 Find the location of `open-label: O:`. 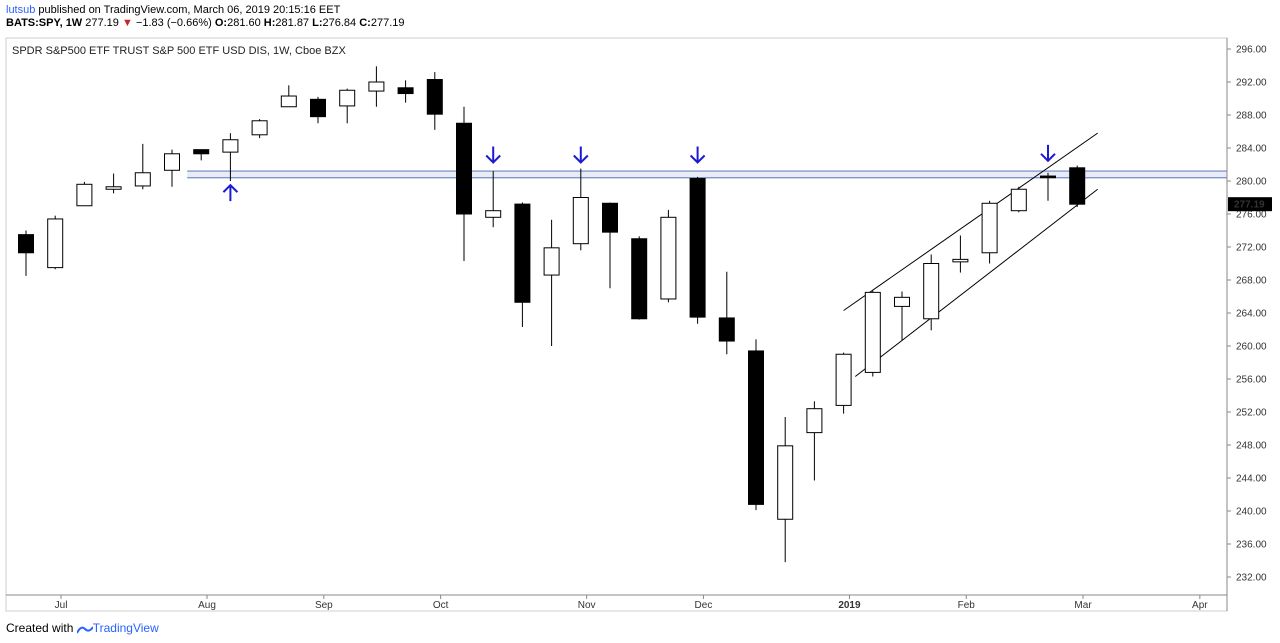

open-label: O: is located at coordinates (221, 23).